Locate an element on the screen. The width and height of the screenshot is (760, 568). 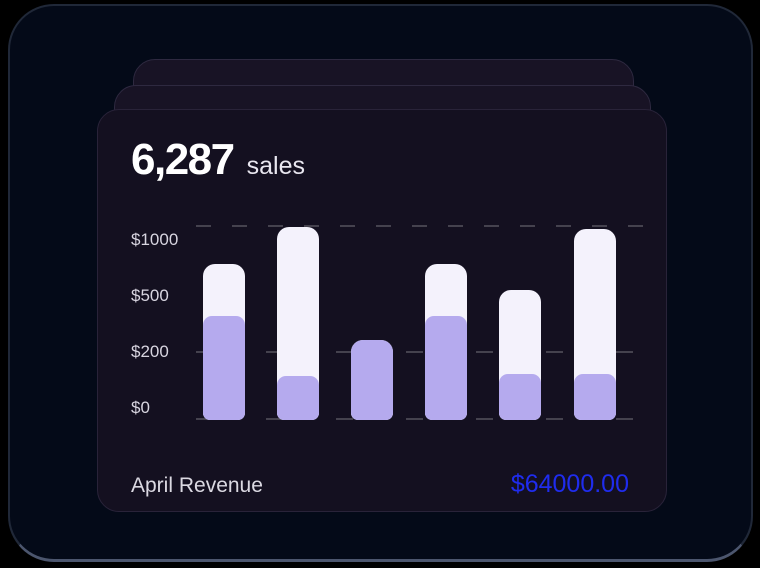
sales-count: 6,287 is located at coordinates (183, 159).